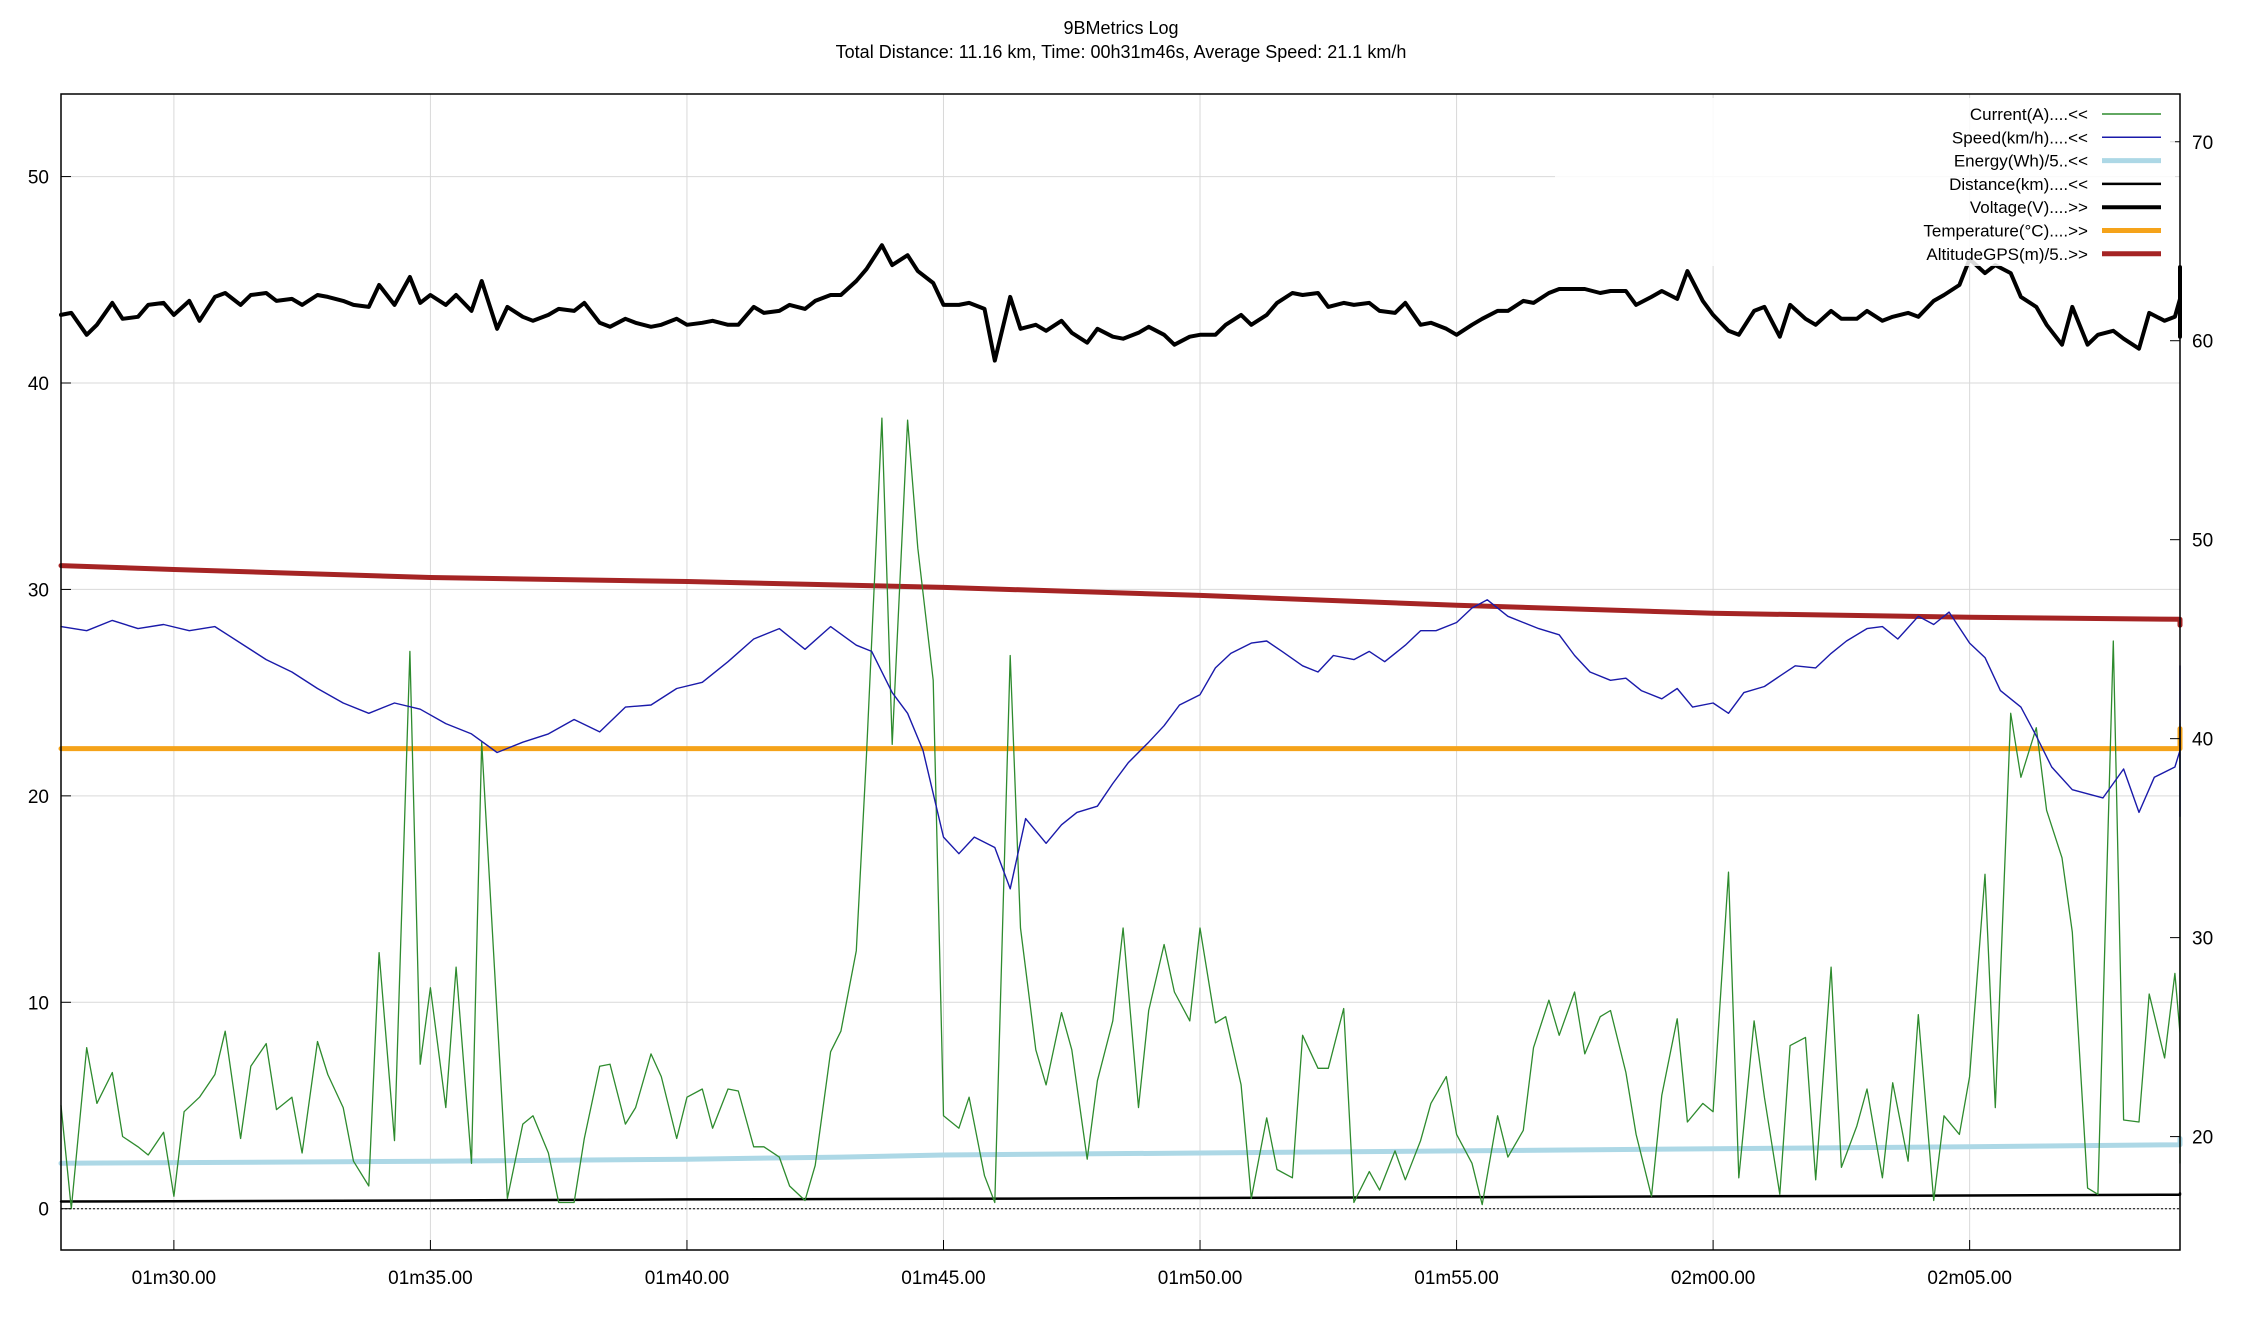  Describe the element at coordinates (43, 1210) in the screenshot. I see `y-tick-label: 0` at that location.